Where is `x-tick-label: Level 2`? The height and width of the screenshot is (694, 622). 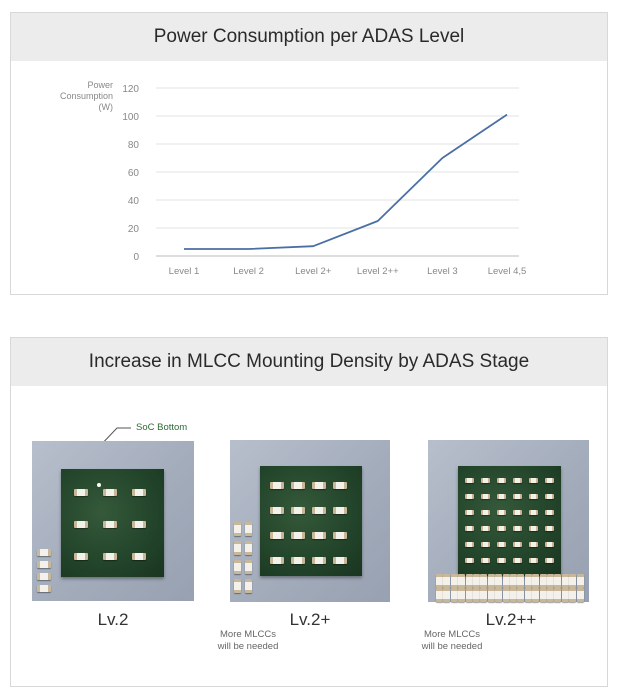 x-tick-label: Level 2 is located at coordinates (248, 271).